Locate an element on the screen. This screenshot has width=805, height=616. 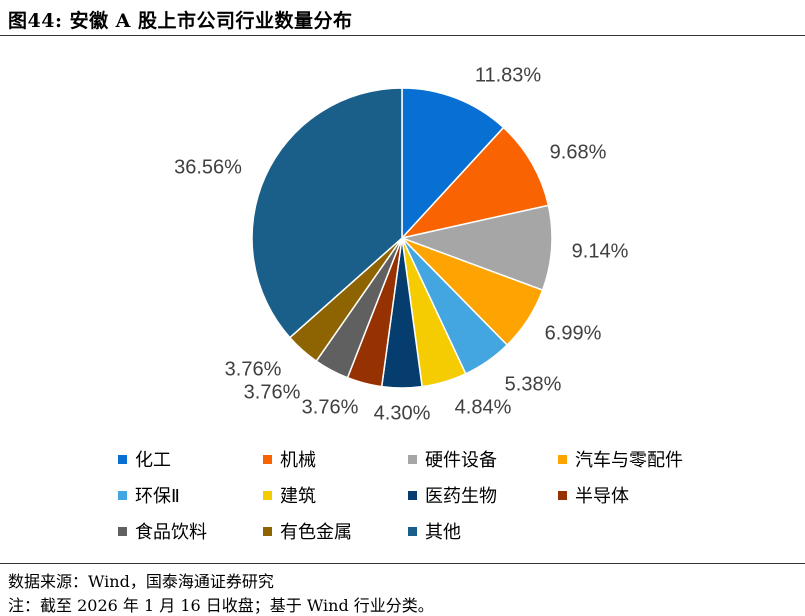
legend-label: 环保Ⅱ is located at coordinates (157, 496).